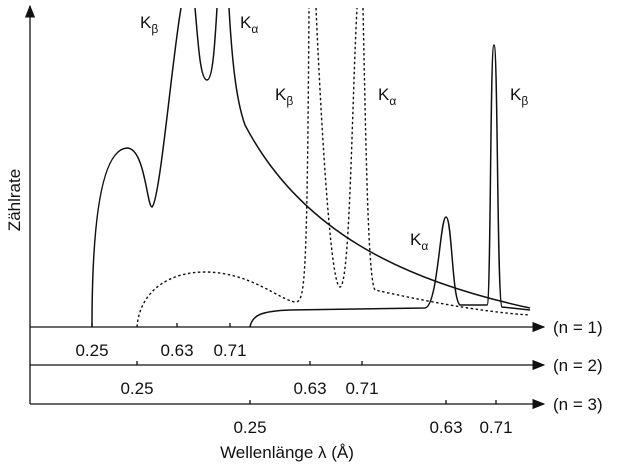 The image size is (626, 471). I want to click on y-axis-label: Zählrate, so click(14, 200).